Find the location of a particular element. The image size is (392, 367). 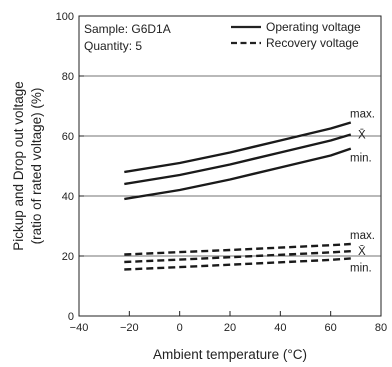

end-label-op-min: min. is located at coordinates (361, 159).